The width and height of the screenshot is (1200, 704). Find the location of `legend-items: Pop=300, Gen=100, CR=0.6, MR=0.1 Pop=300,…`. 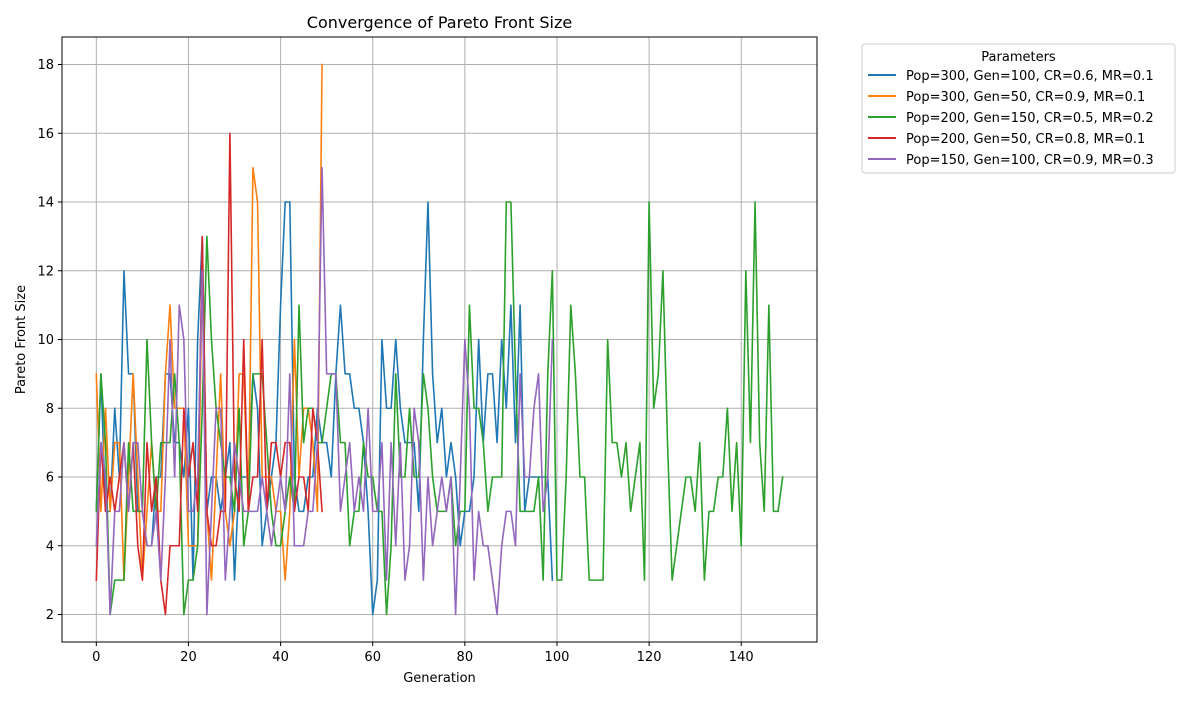

legend-items: Pop=300, Gen=100, CR=0.6, MR=0.1 Pop=300,… is located at coordinates (1011, 118).